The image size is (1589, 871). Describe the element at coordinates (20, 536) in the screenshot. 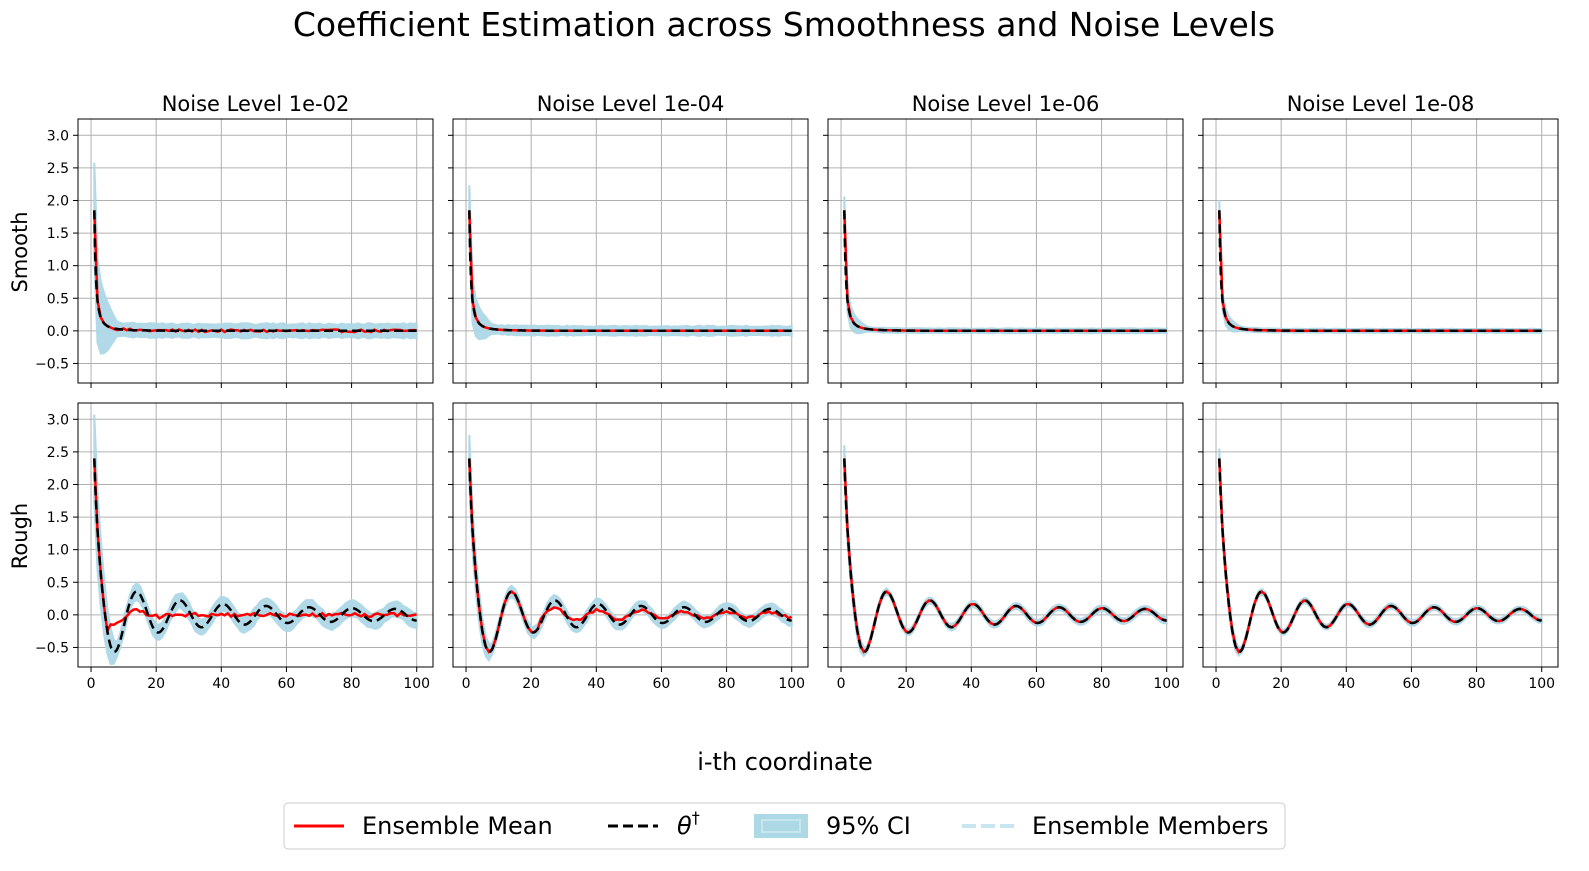

I see `row-label-rough: Rough` at that location.